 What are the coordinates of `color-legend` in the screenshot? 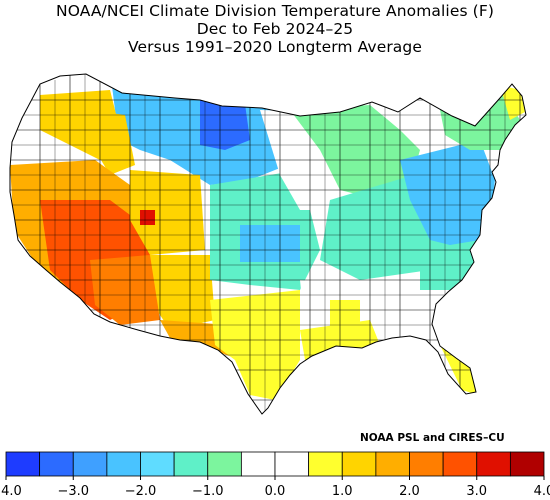 It's located at (275, 465).